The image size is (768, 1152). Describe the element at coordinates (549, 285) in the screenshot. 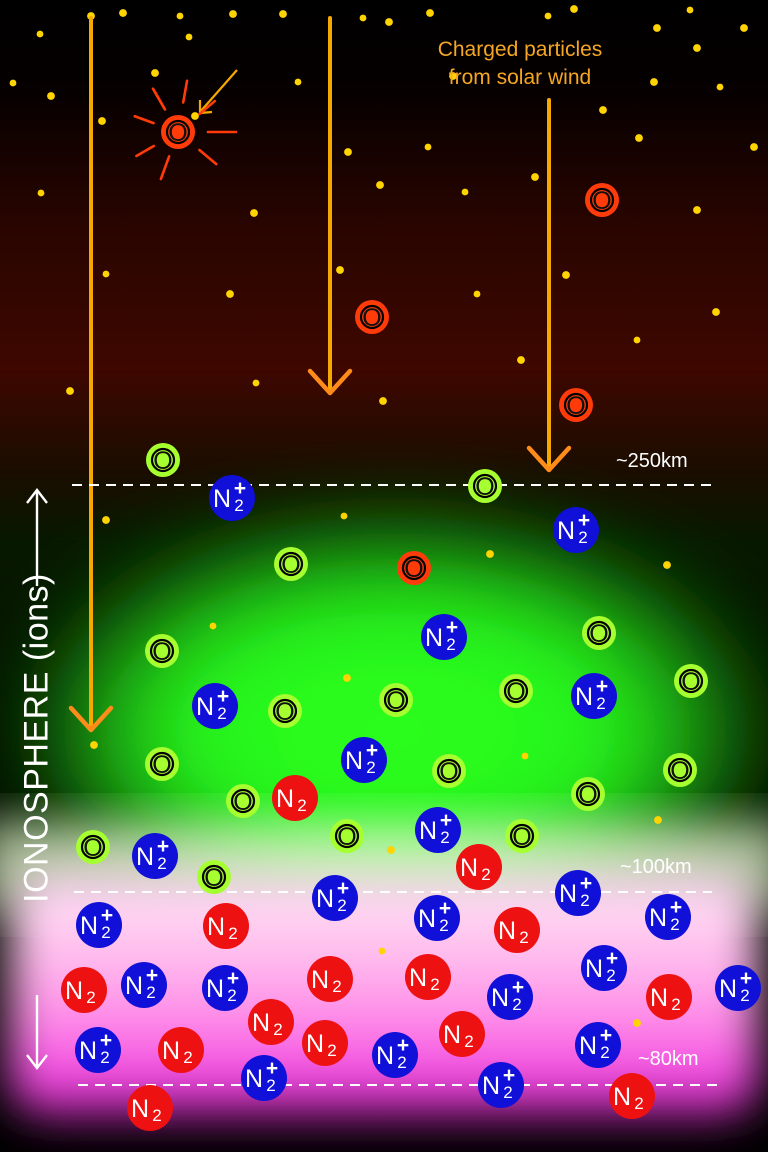

I see `solar-wind-arrow` at that location.